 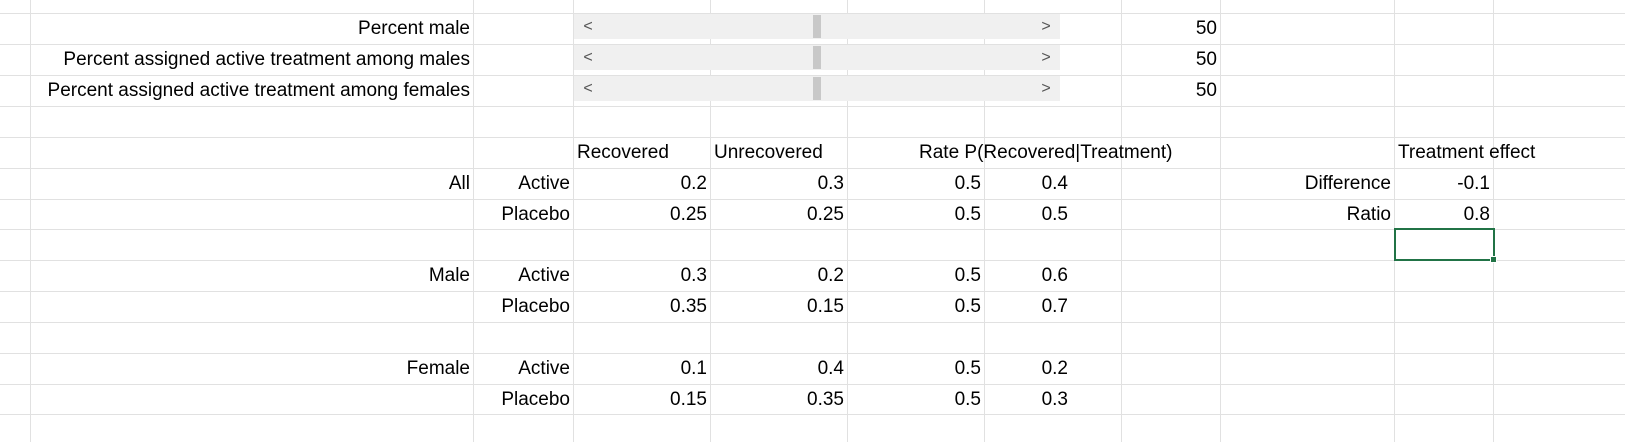 What do you see at coordinates (693, 183) in the screenshot?
I see `cell-recovered: 0.2` at bounding box center [693, 183].